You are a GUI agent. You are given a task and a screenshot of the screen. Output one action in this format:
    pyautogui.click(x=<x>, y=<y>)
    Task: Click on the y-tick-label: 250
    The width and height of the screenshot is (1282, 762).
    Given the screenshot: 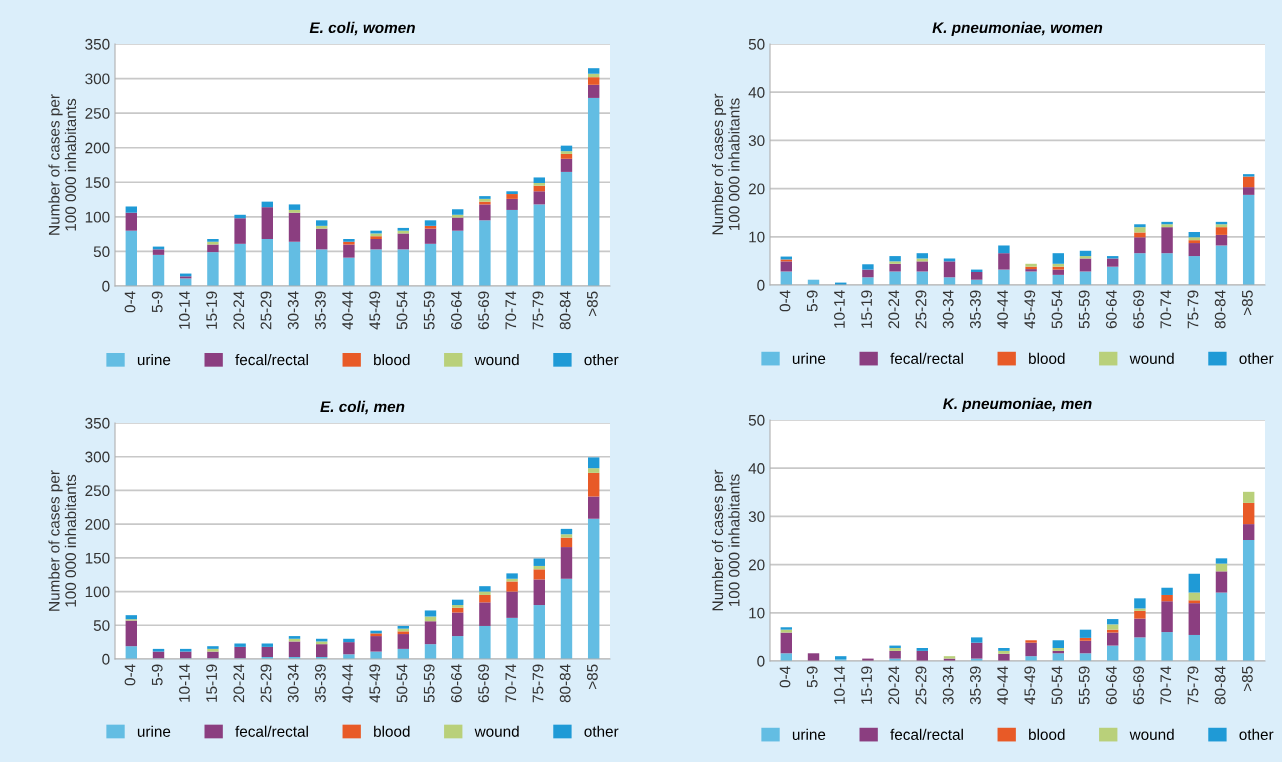 What is the action you would take?
    pyautogui.click(x=97, y=113)
    